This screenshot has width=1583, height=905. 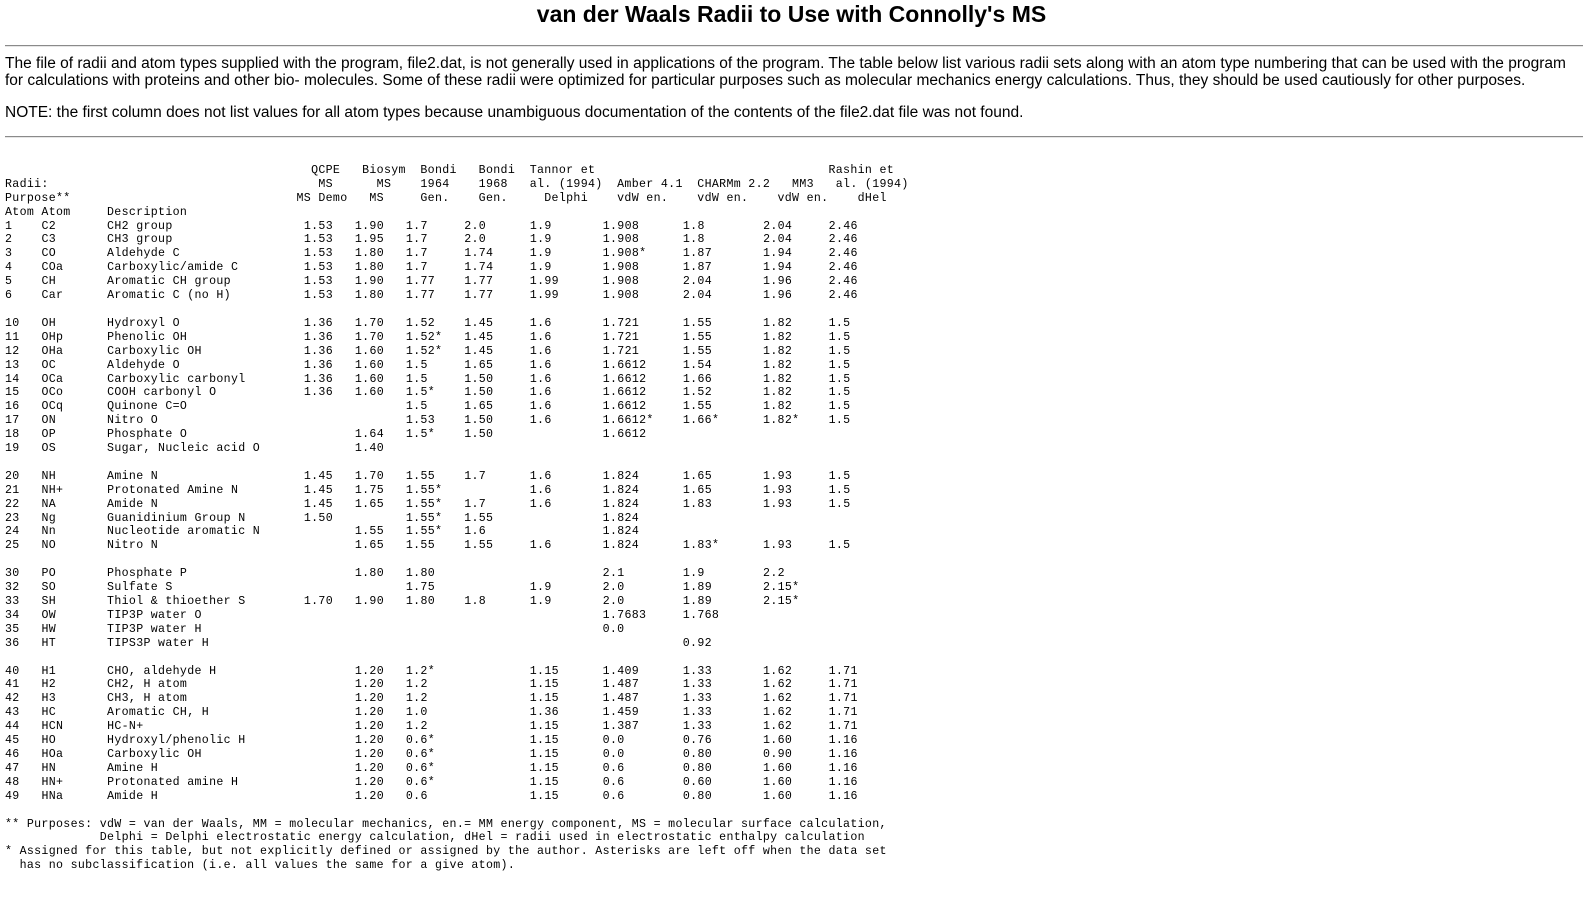 I want to click on cell-charmm: 0.76, so click(x=697, y=741).